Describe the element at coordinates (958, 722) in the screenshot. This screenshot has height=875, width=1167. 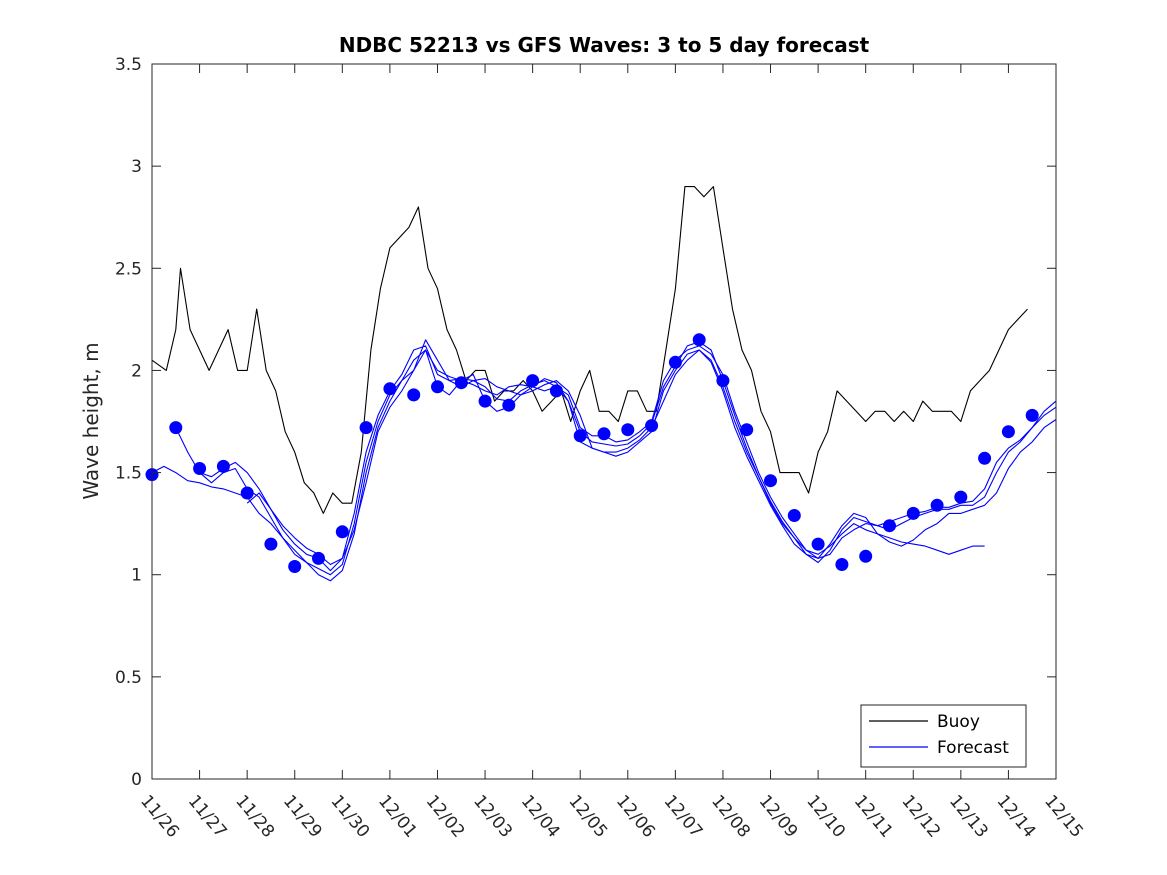
I see `legend-buoy-label: Buoy` at that location.